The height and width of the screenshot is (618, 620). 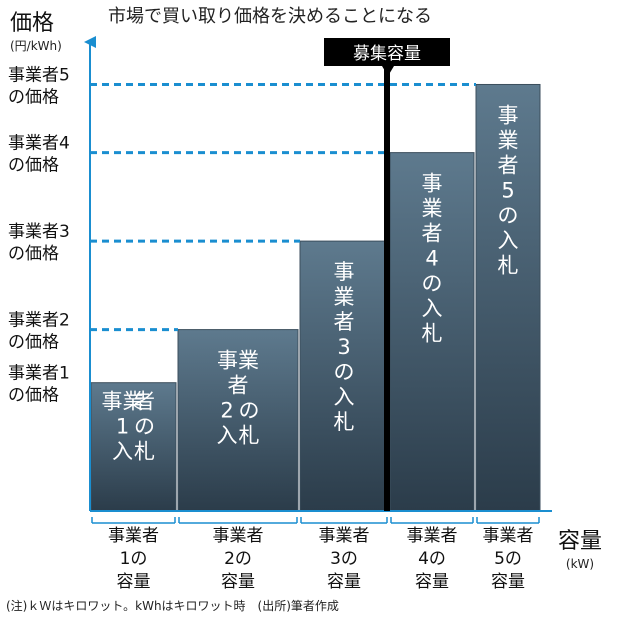 I want to click on y-tick-label-1-2: の価格, so click(x=33, y=396).